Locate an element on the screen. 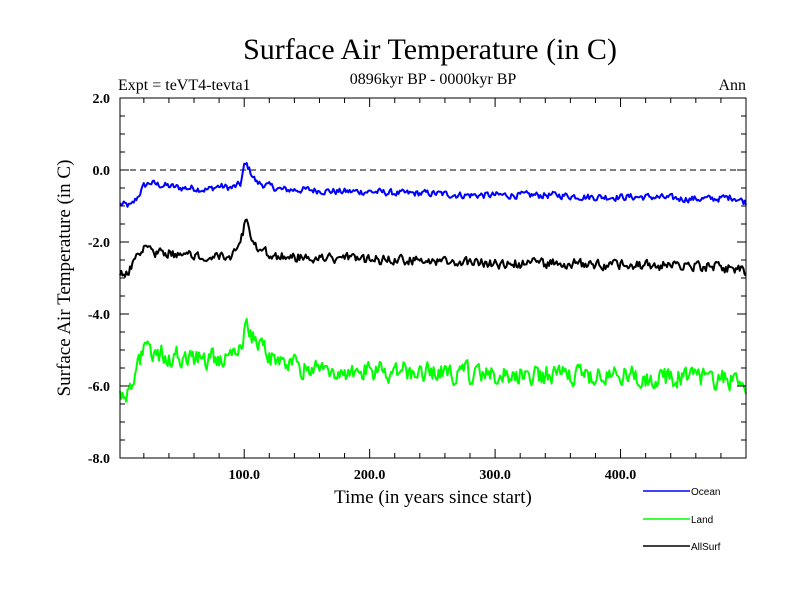 The image size is (800, 600). legend: Ocean Land AllSurf is located at coordinates (682, 520).